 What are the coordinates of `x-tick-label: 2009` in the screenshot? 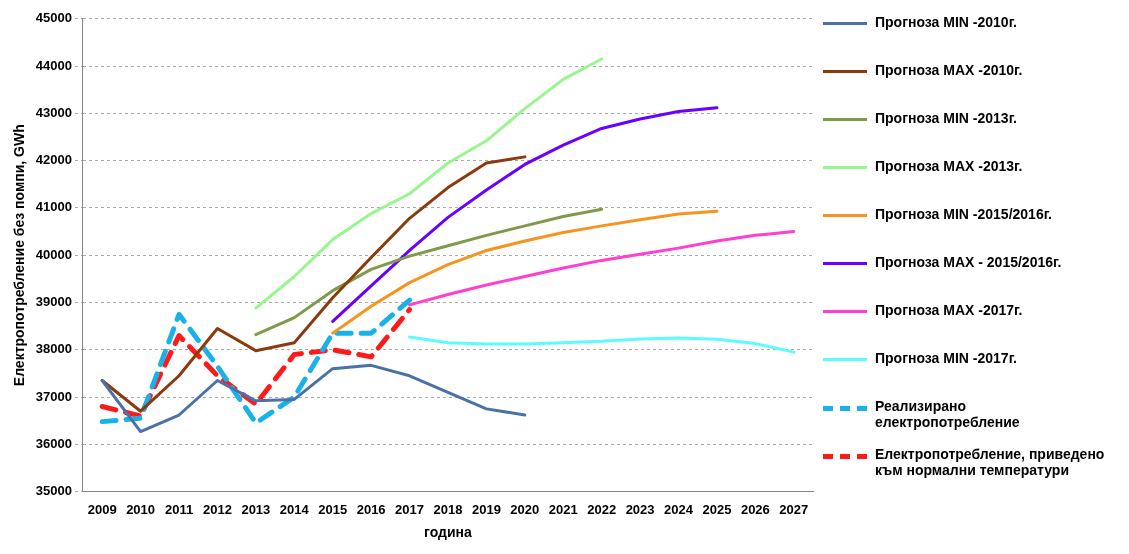 It's located at (102, 509).